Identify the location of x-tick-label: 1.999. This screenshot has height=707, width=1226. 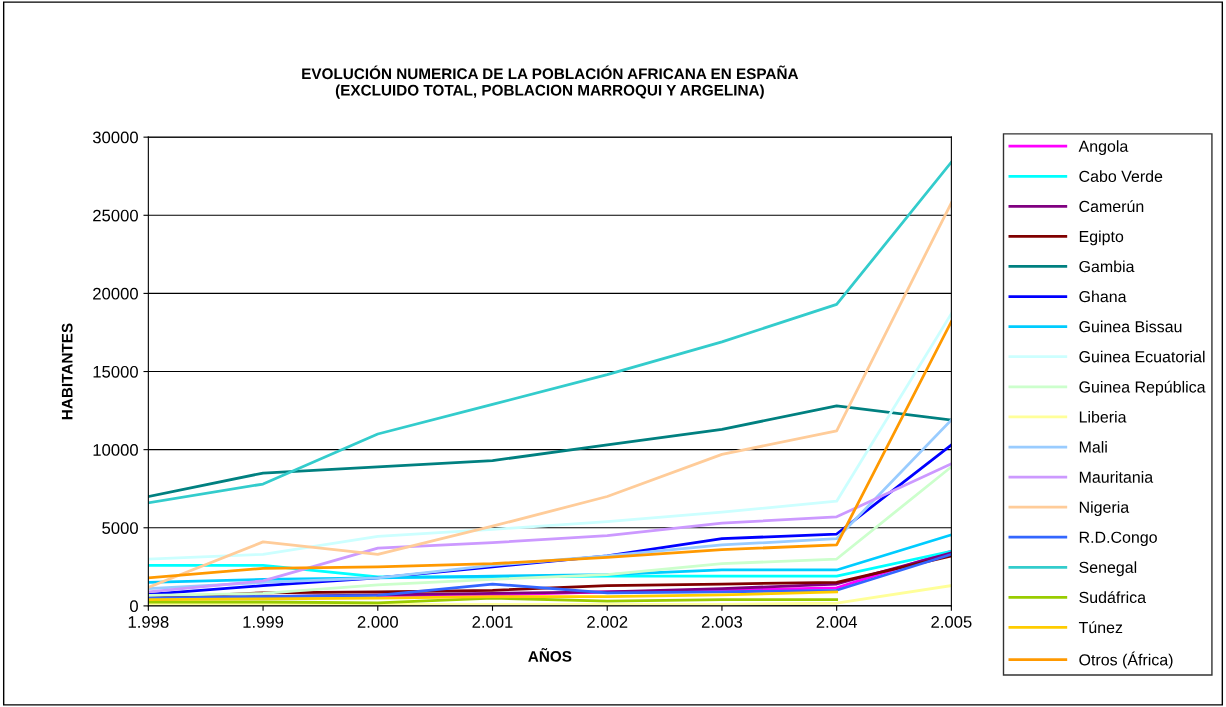
(263, 622).